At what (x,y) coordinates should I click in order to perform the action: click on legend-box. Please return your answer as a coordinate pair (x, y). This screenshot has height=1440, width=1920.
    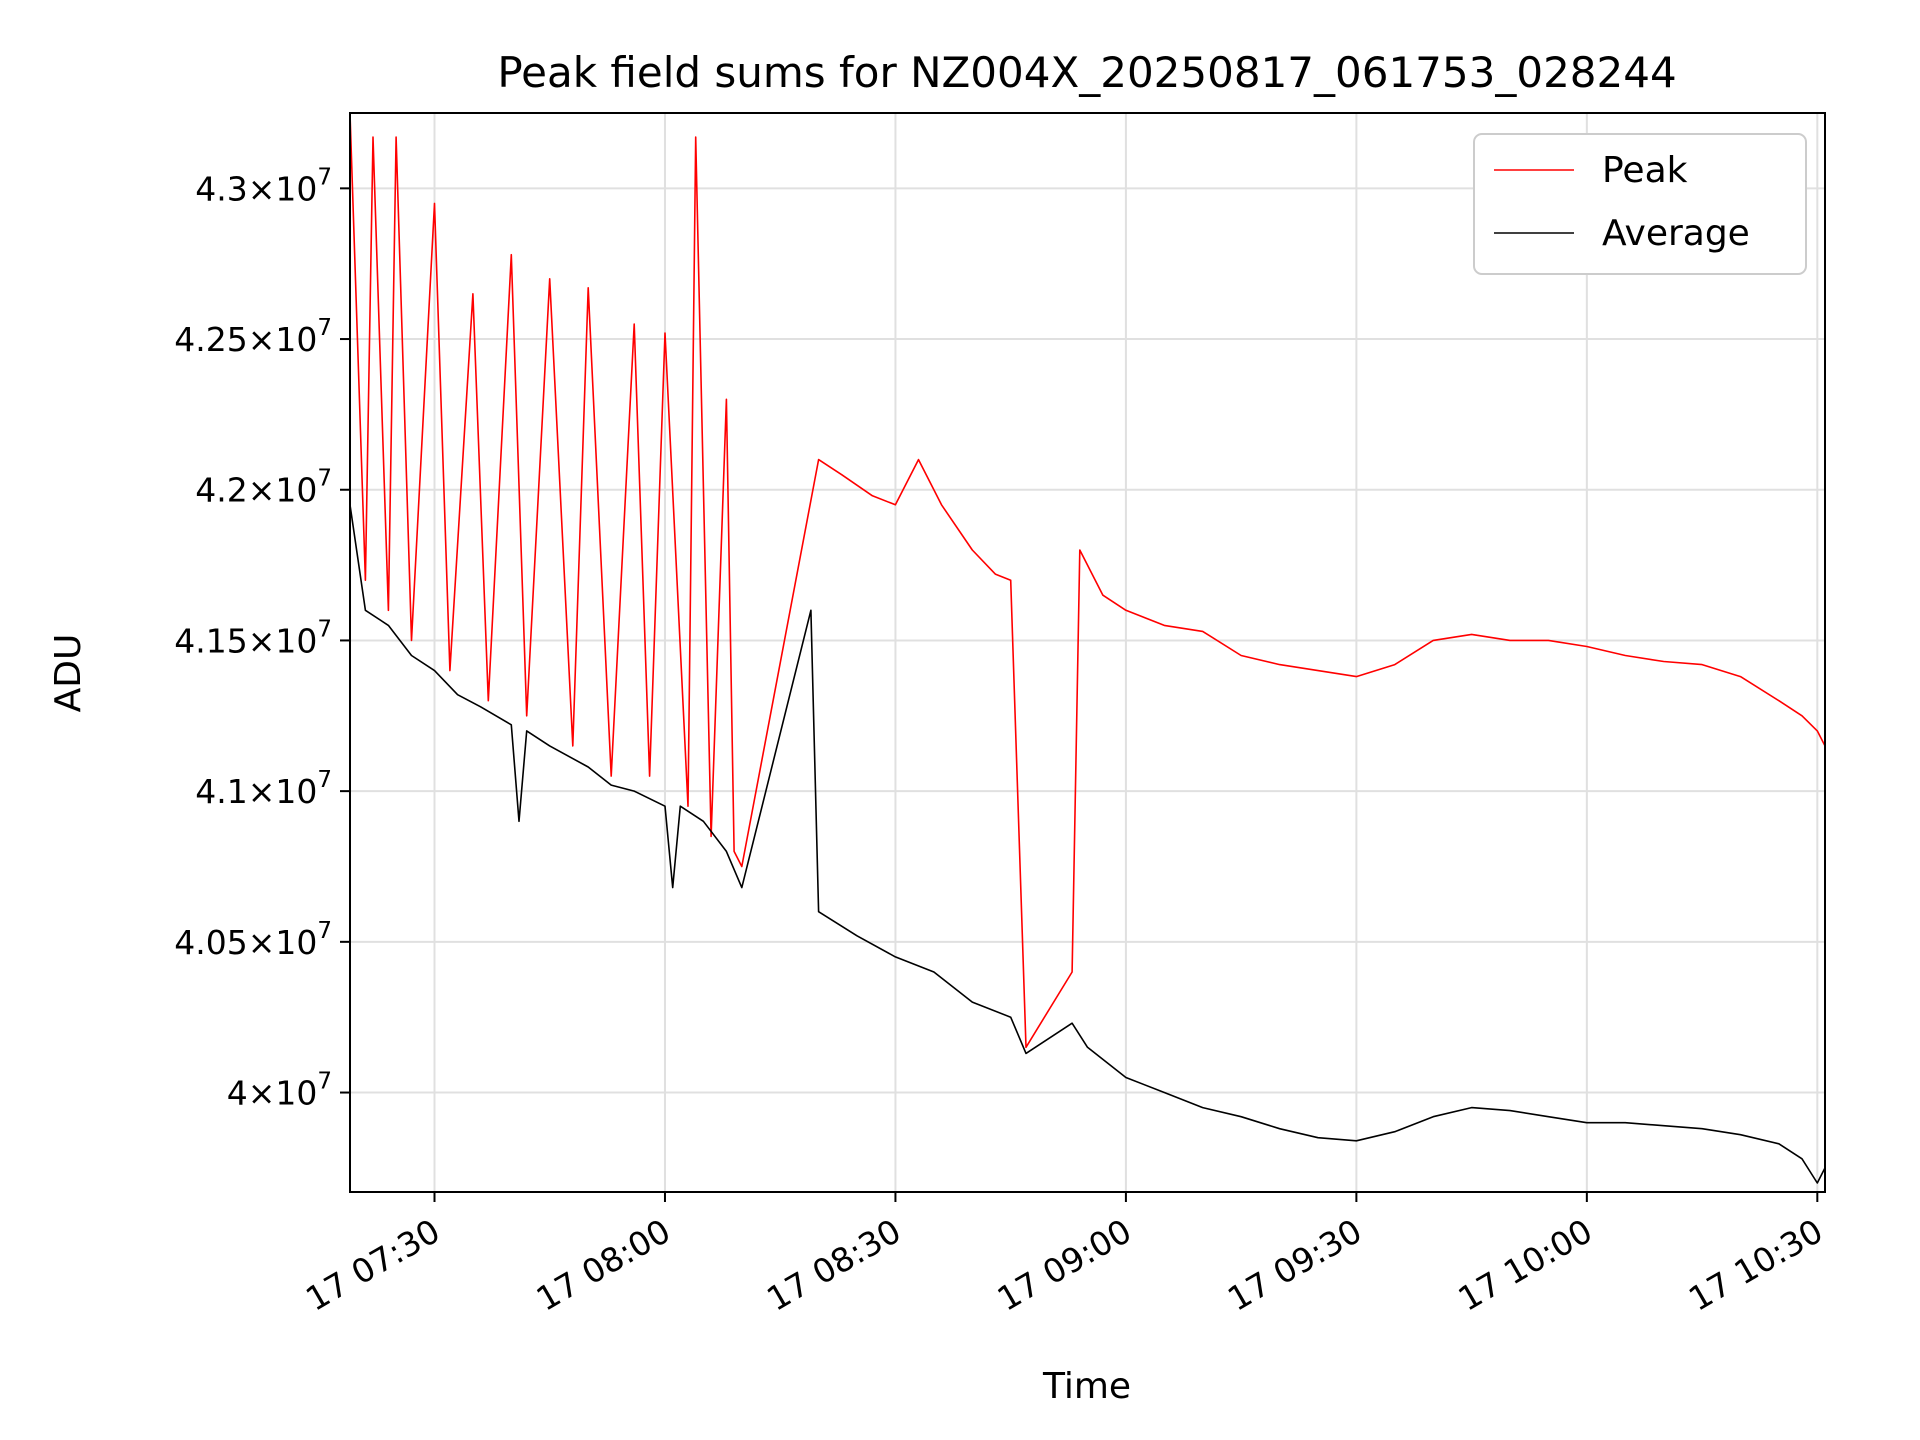
    Looking at the image, I should click on (1640, 204).